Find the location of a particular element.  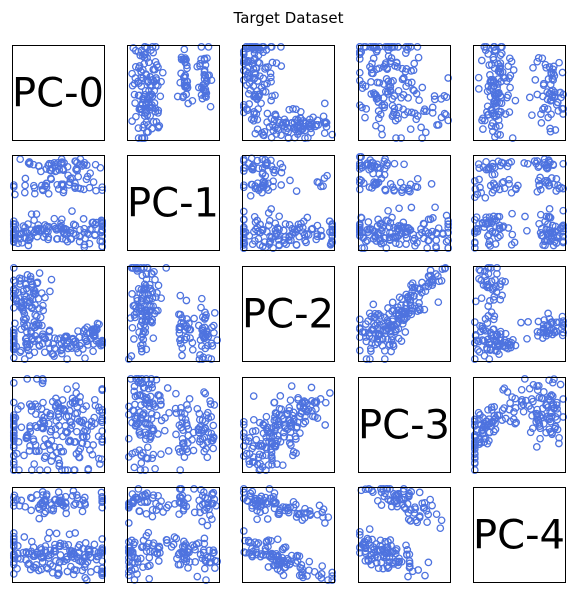

panel-3-3: PC-3 is located at coordinates (404, 425).